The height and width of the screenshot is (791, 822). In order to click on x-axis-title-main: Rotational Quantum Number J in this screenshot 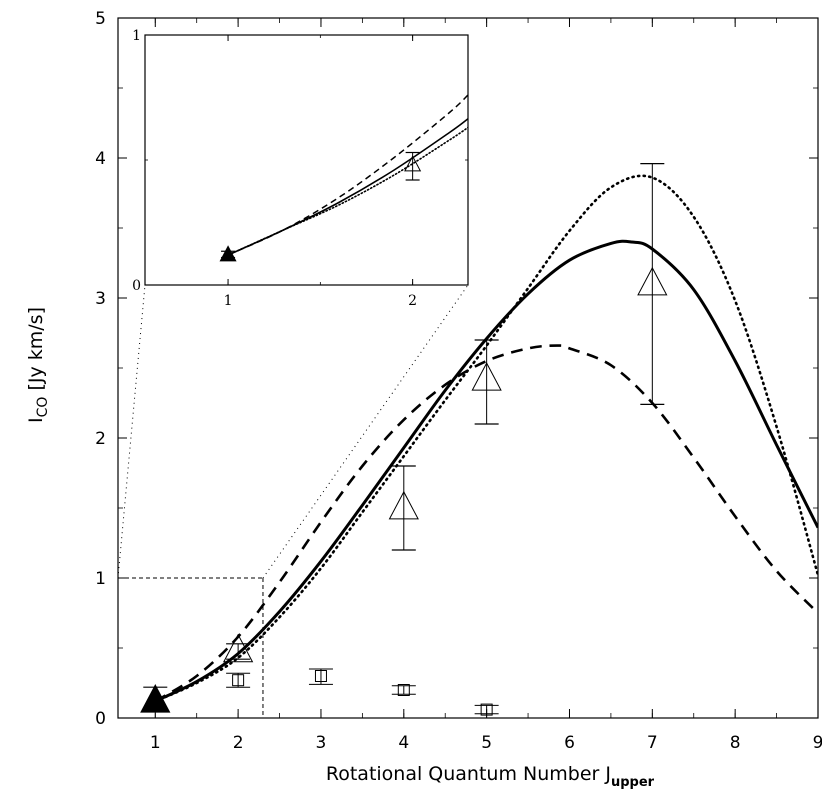, I will do `click(468, 774)`.